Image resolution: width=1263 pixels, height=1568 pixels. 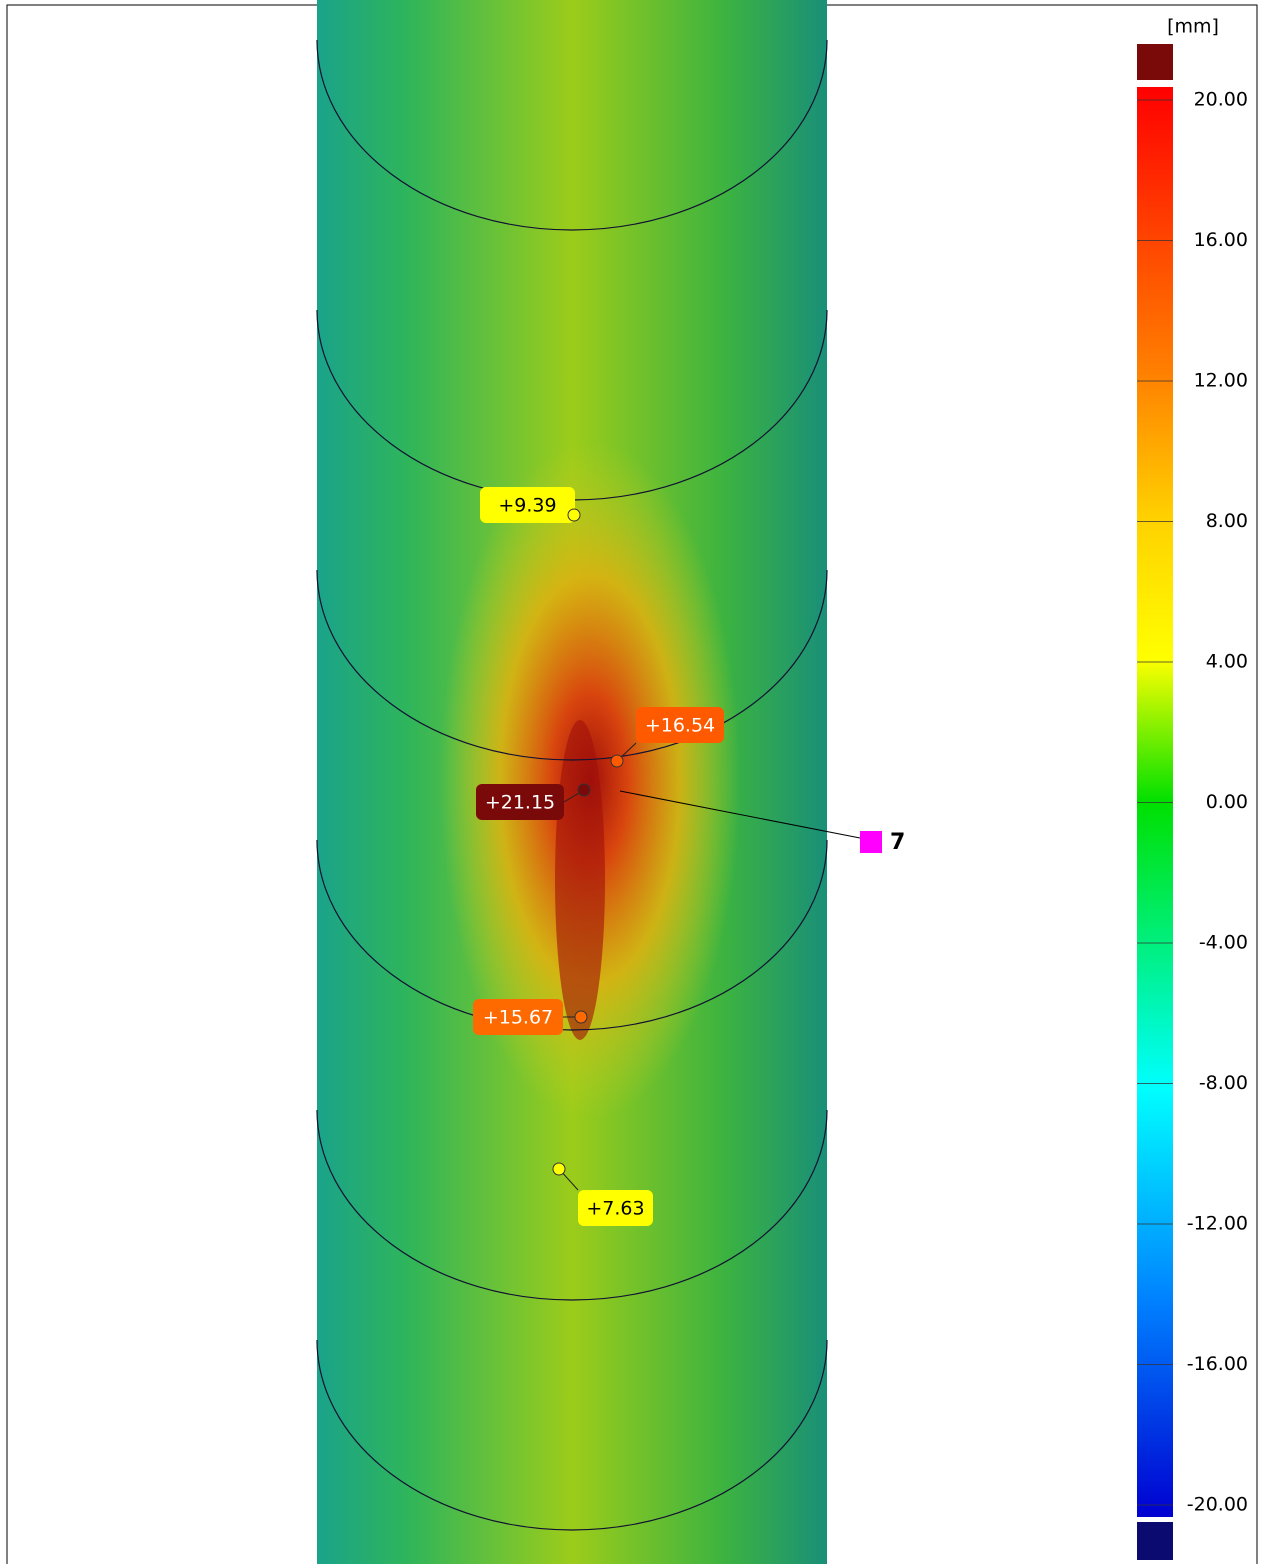 I want to click on label-text: +9.39, so click(x=527, y=506).